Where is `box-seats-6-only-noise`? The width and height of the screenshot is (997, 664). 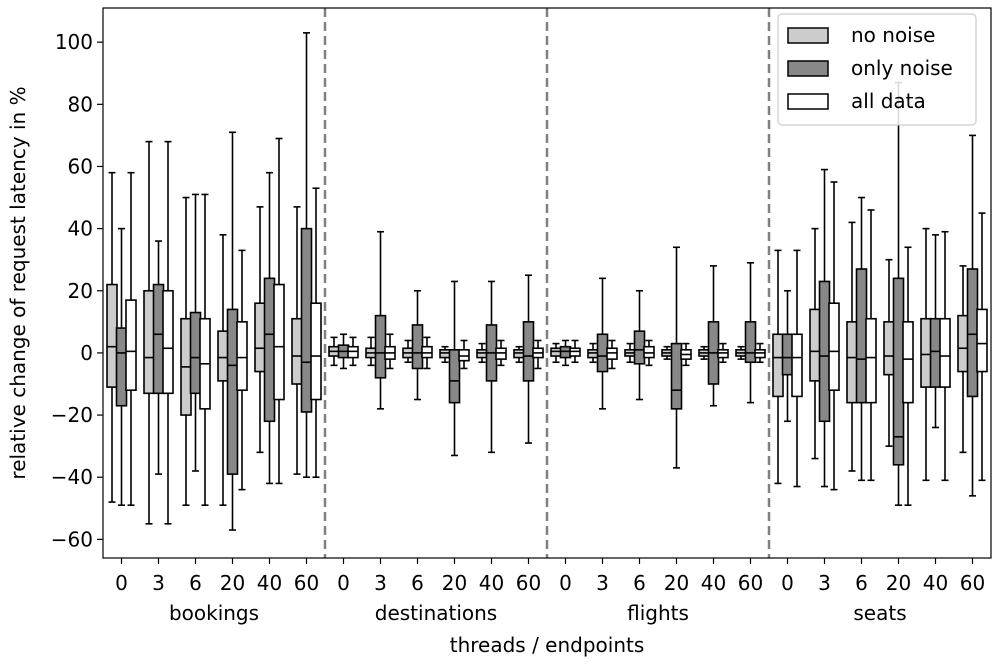 box-seats-6-only-noise is located at coordinates (861, 339).